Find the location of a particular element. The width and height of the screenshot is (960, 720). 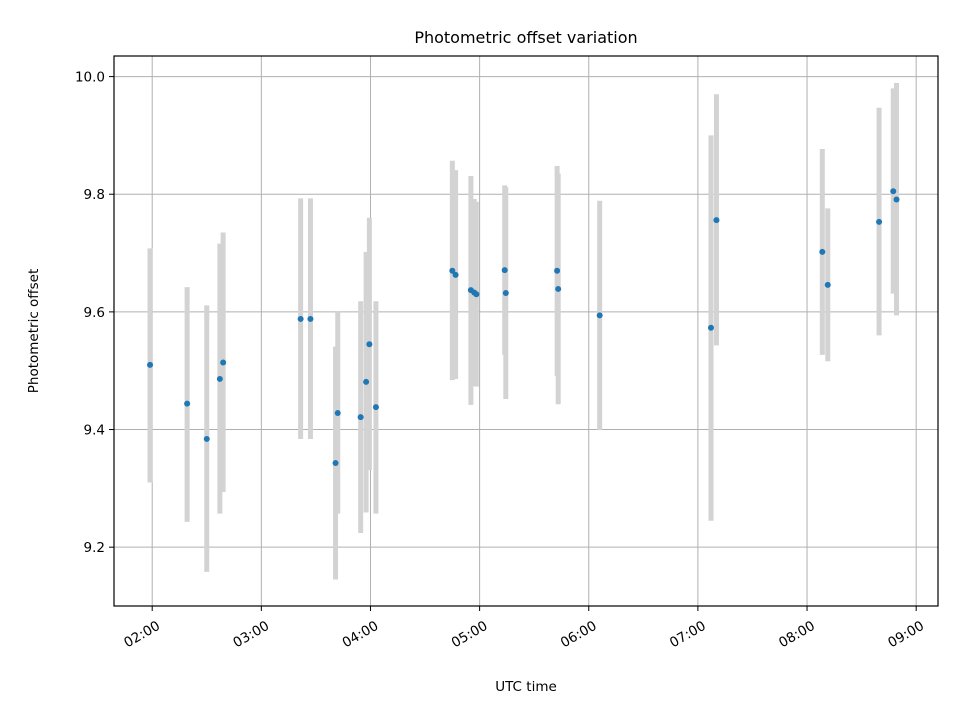

y-axis-ticks: 9.2 9.4 9.6 9.8 10.0 is located at coordinates (94, 313).